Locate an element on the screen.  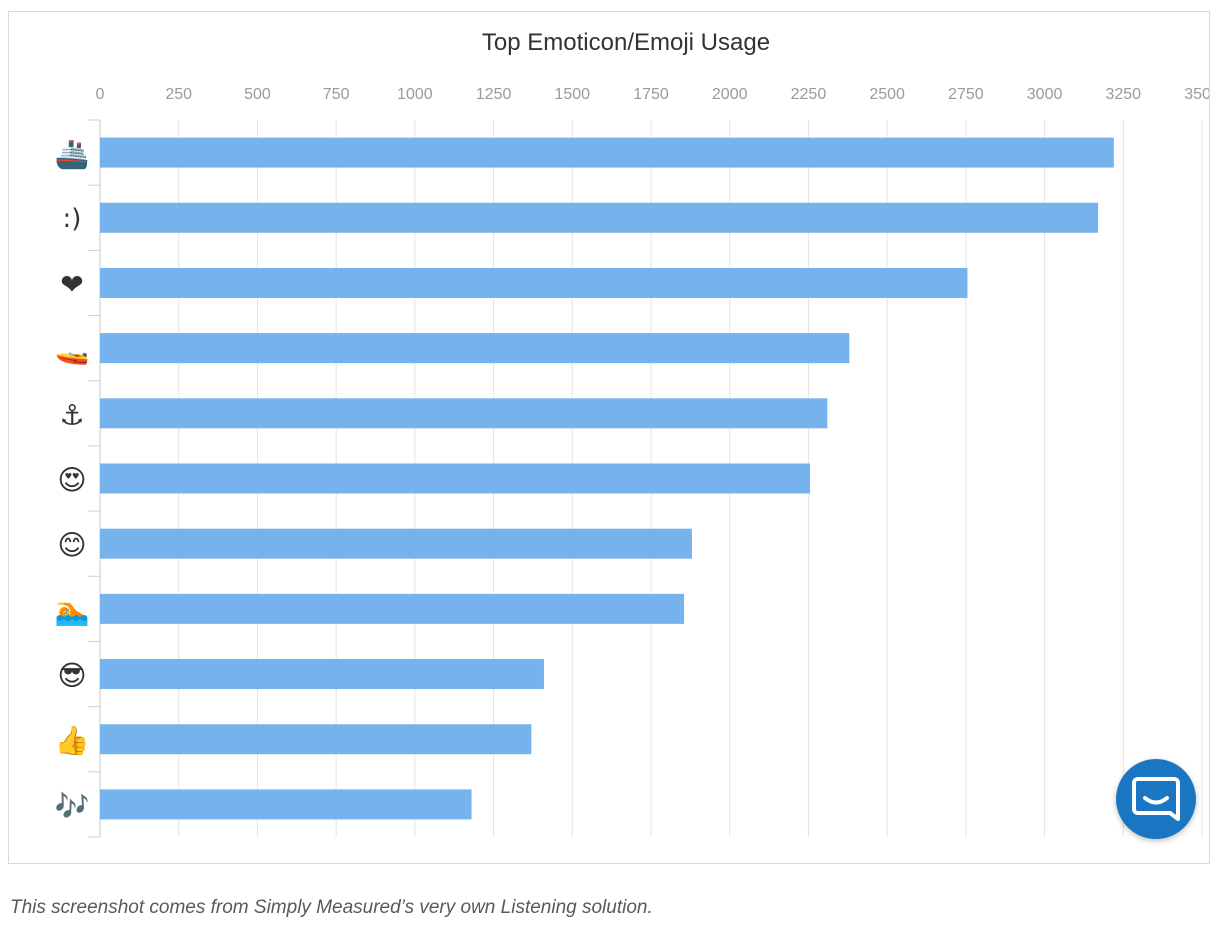
category-label: 🏊 is located at coordinates (72, 610).